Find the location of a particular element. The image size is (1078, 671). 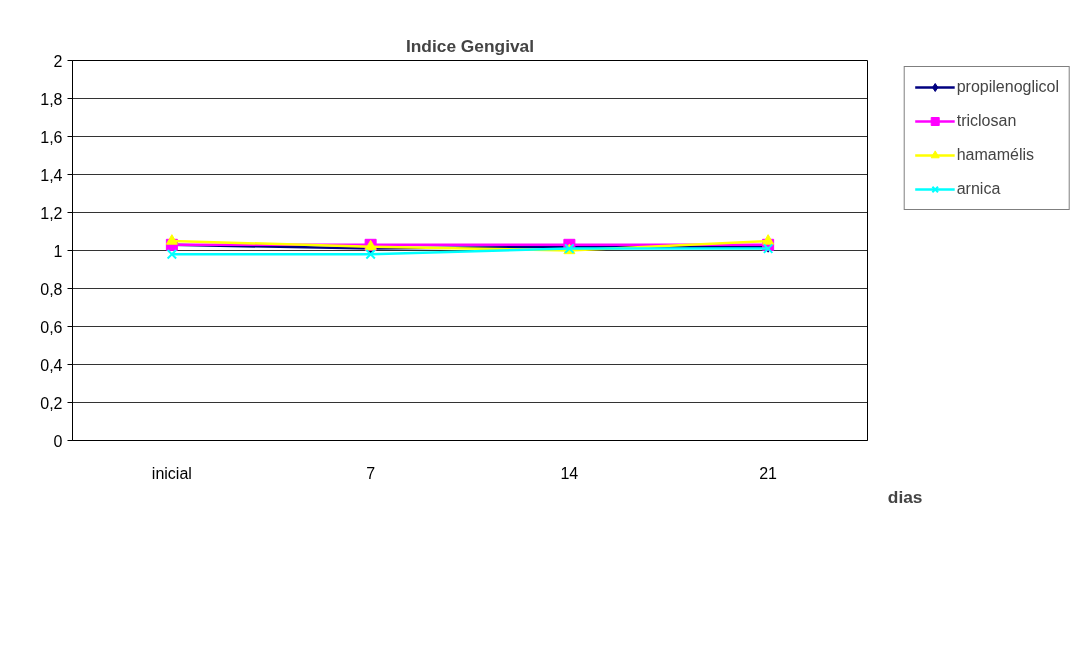

legend-label: propilenoglicol is located at coordinates (1007, 87).